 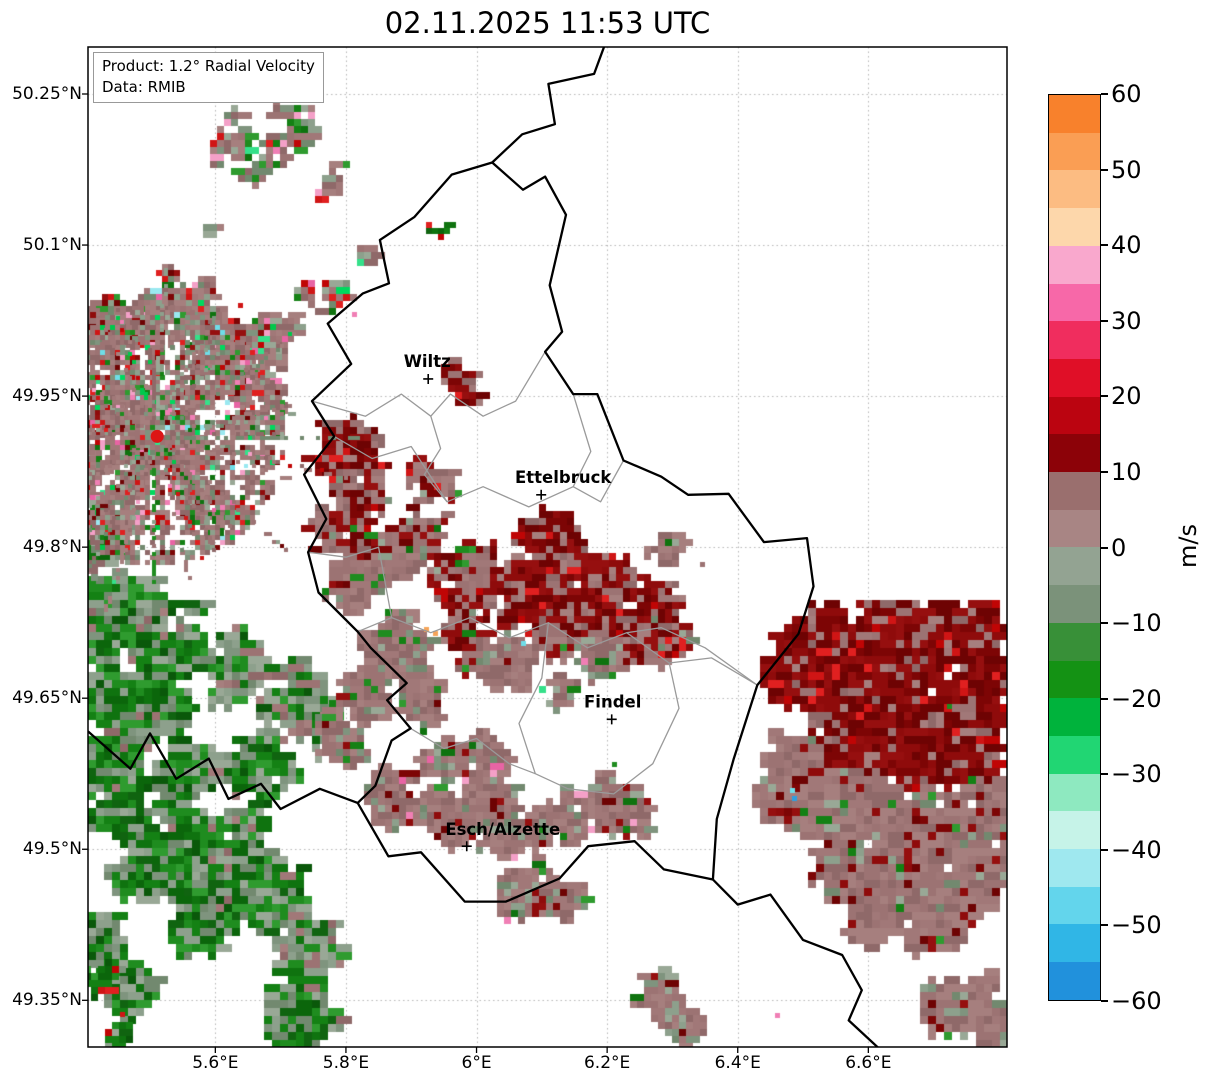 I want to click on y-axis-tick-label: 50.25°N, so click(x=47, y=94).